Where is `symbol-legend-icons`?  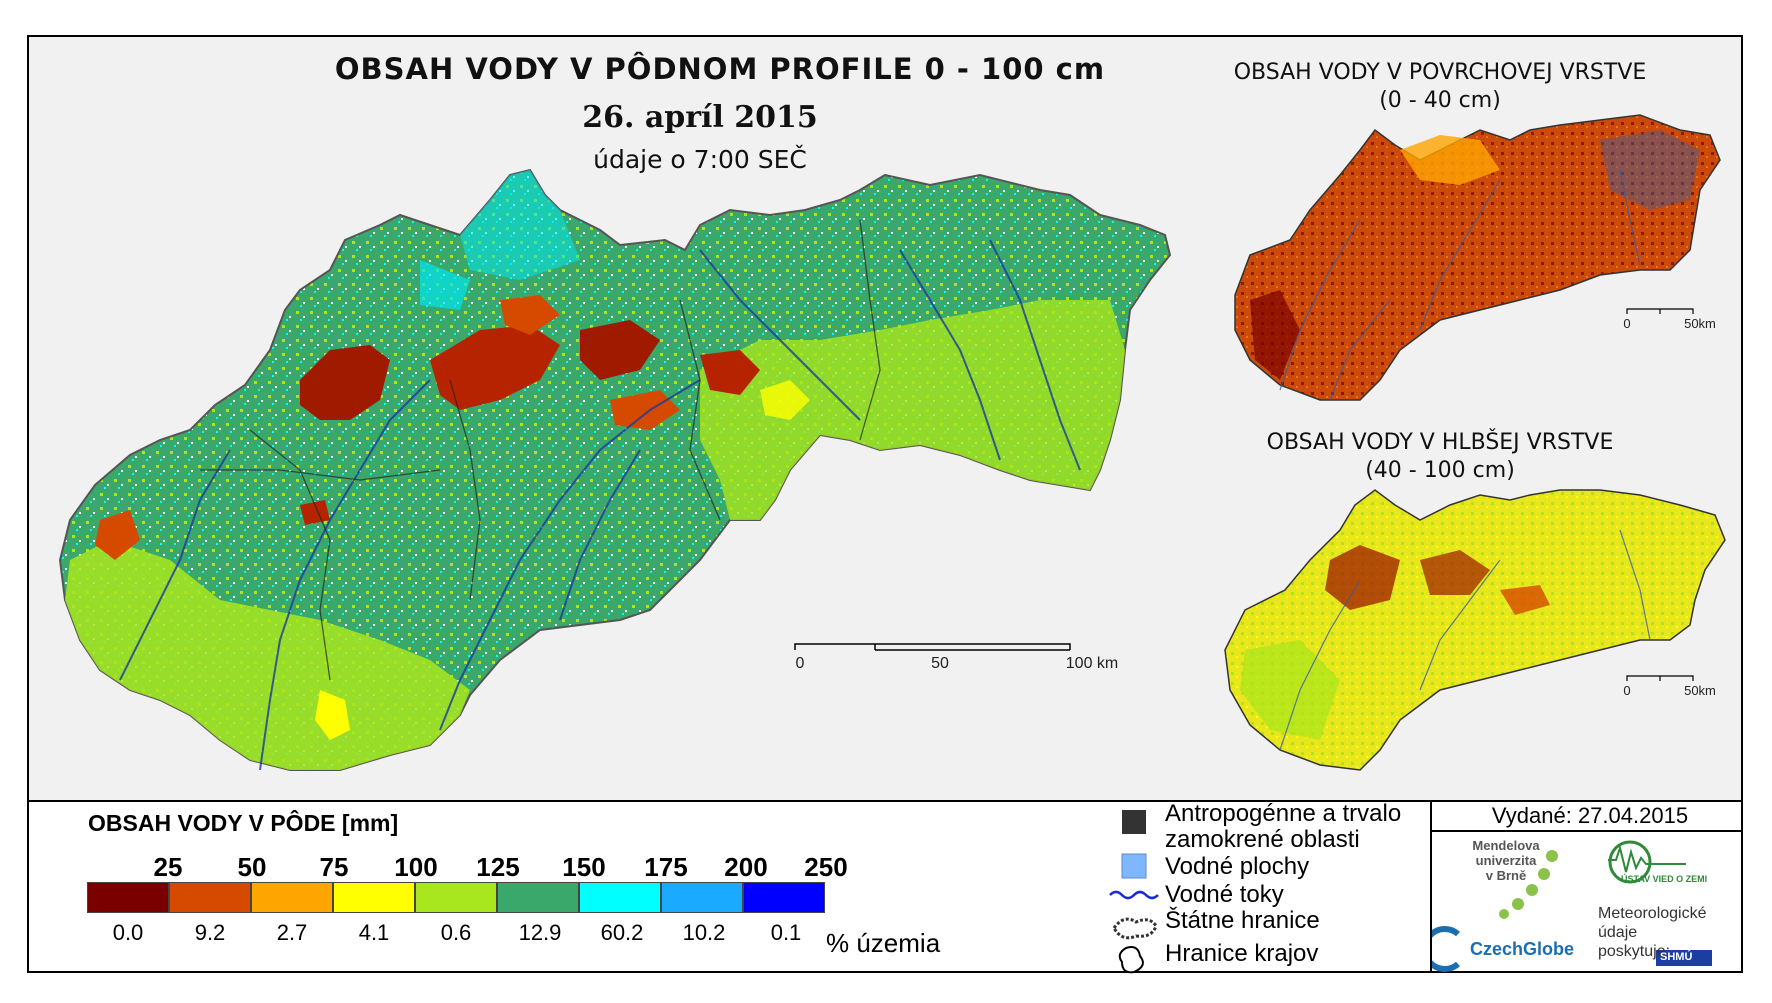 symbol-legend-icons is located at coordinates (1134, 892).